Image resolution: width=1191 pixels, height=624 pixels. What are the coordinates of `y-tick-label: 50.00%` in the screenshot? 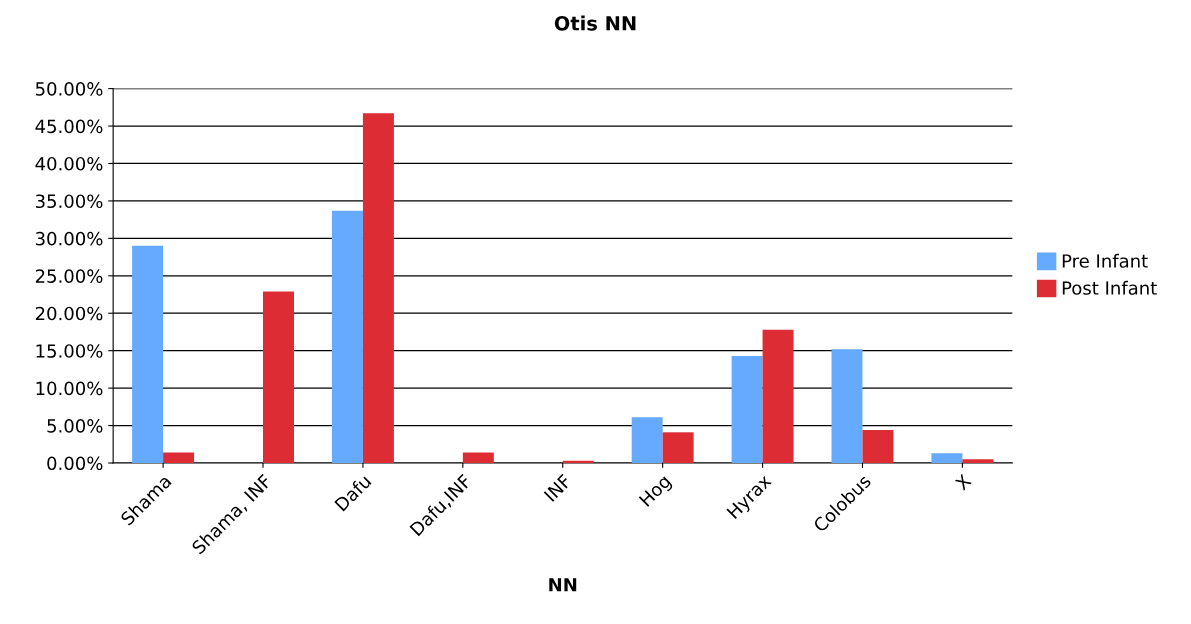 It's located at (69, 89).